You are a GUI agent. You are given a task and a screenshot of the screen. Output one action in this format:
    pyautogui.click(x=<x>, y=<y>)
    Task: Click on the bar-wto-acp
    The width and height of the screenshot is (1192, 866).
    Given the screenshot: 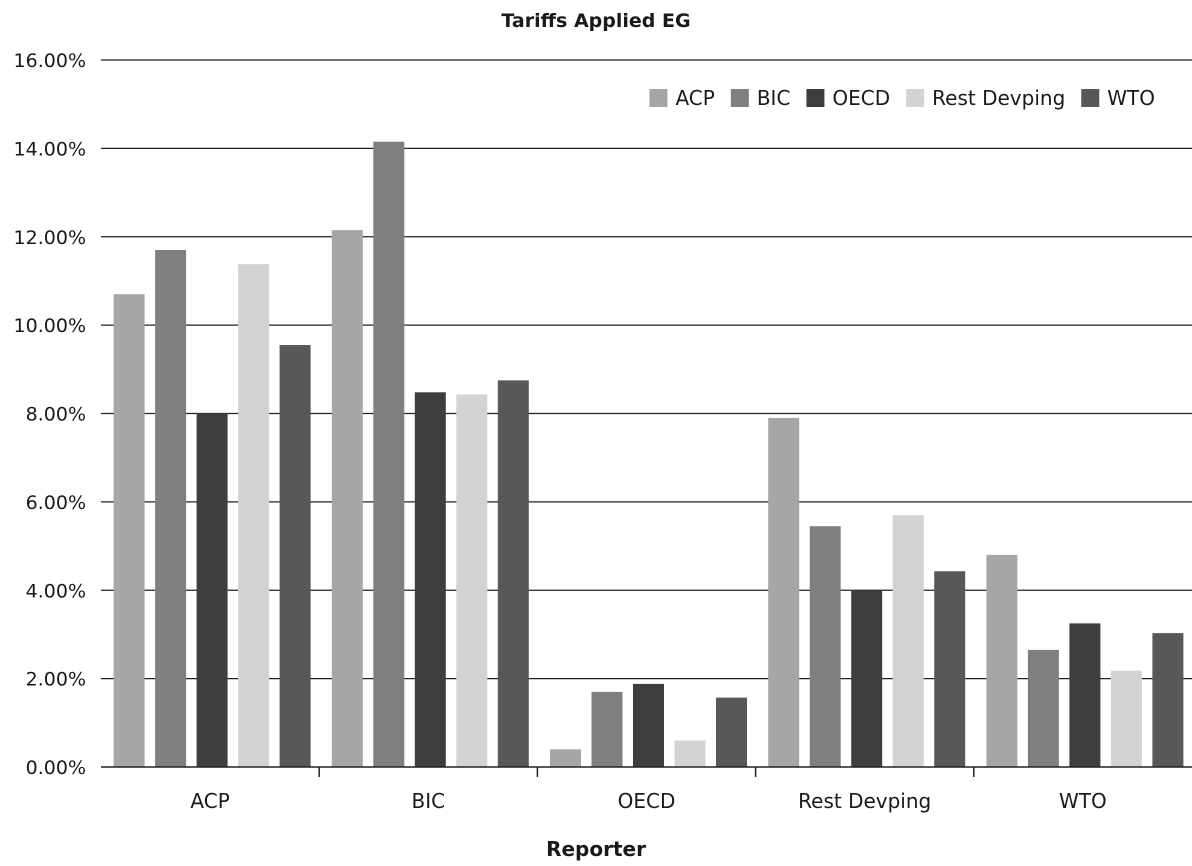 What is the action you would take?
    pyautogui.click(x=1002, y=660)
    